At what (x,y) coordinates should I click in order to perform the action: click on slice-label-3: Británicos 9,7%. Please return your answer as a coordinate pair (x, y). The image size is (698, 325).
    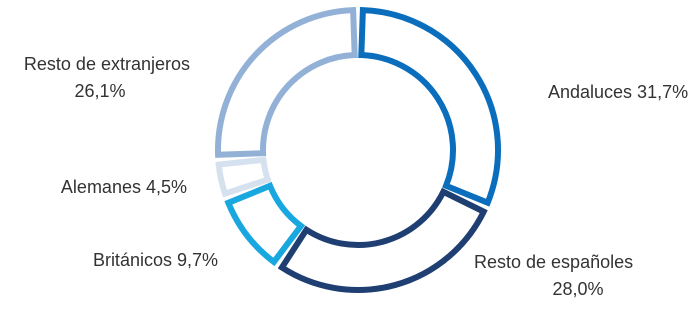
    Looking at the image, I should click on (155, 260).